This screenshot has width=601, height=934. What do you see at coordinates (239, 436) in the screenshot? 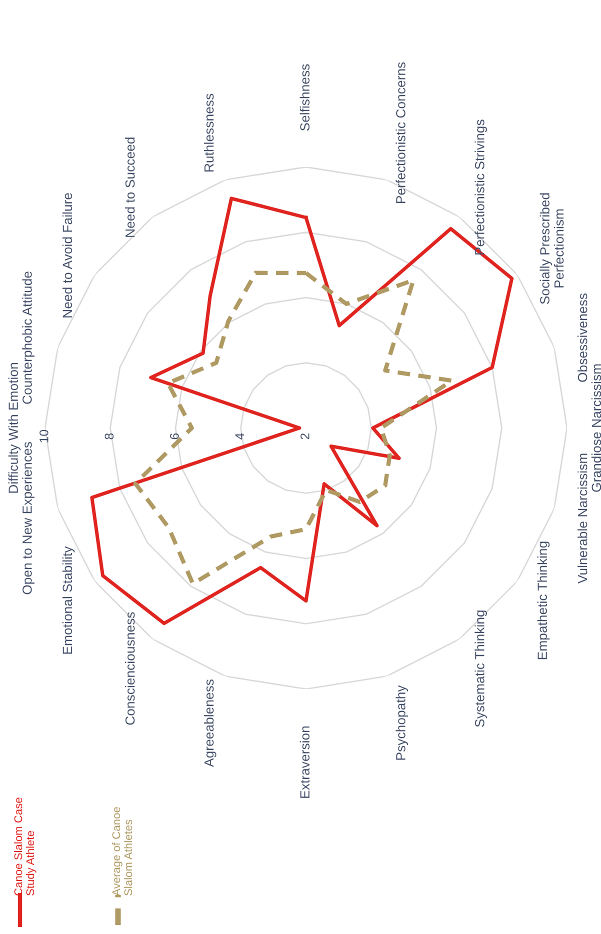
I see `y-tick-label: 4` at bounding box center [239, 436].